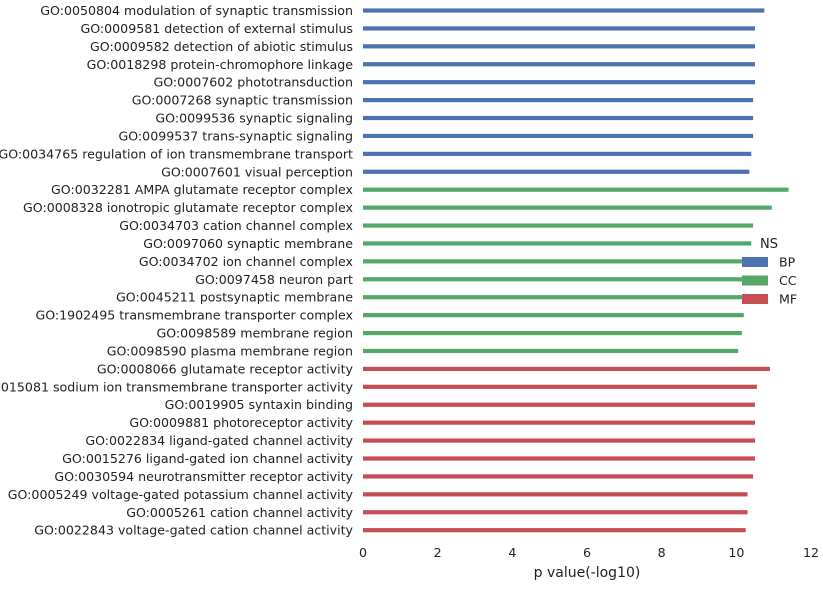 The height and width of the screenshot is (591, 823). I want to click on legend-label-bp: BP, so click(787, 262).